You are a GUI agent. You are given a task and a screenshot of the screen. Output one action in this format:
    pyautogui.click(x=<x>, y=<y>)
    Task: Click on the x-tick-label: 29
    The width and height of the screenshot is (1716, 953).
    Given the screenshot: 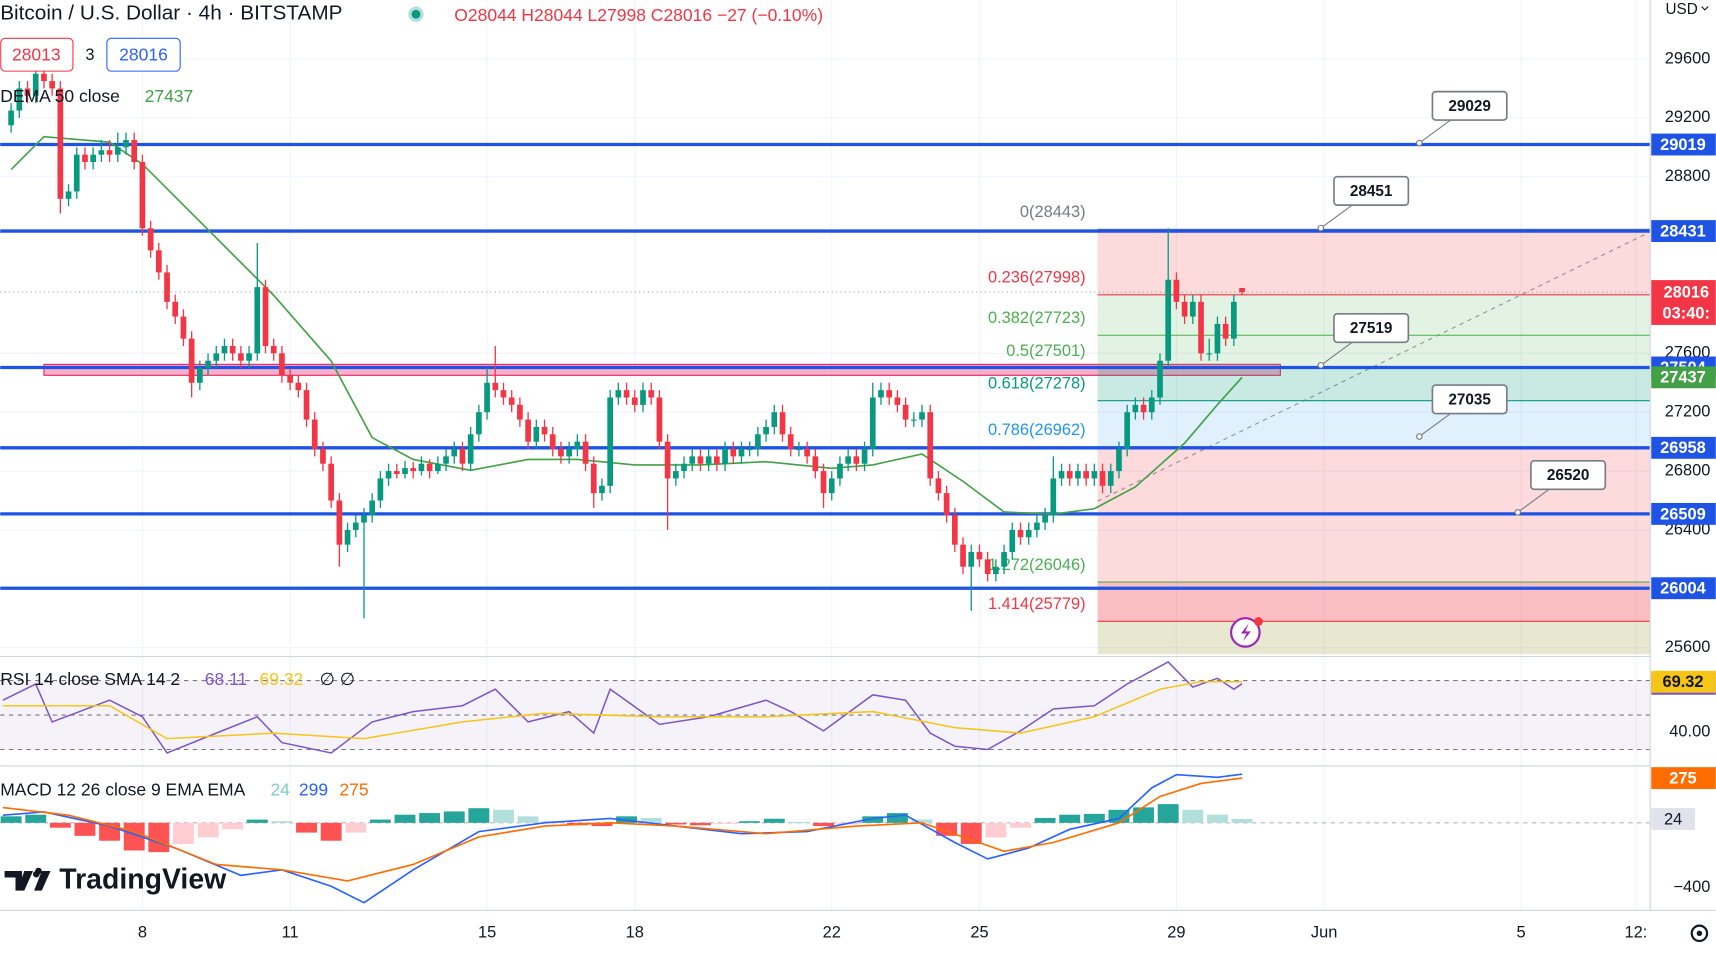 What is the action you would take?
    pyautogui.click(x=1176, y=933)
    